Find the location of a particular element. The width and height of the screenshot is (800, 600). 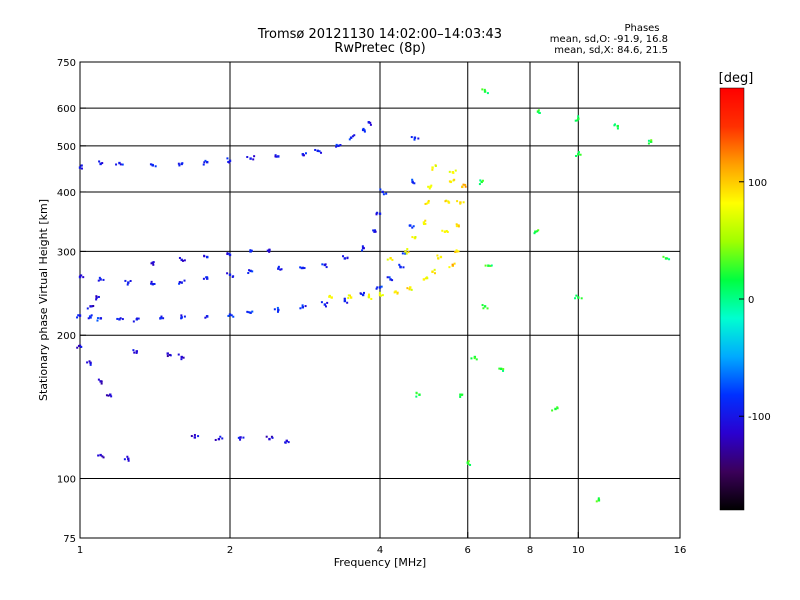

y-tick-label: 200 is located at coordinates (66, 336).